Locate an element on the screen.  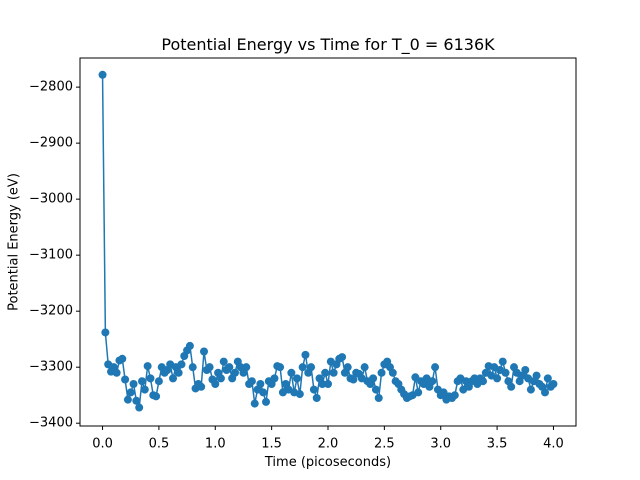
x-tick-label: 0.5 is located at coordinates (159, 444).